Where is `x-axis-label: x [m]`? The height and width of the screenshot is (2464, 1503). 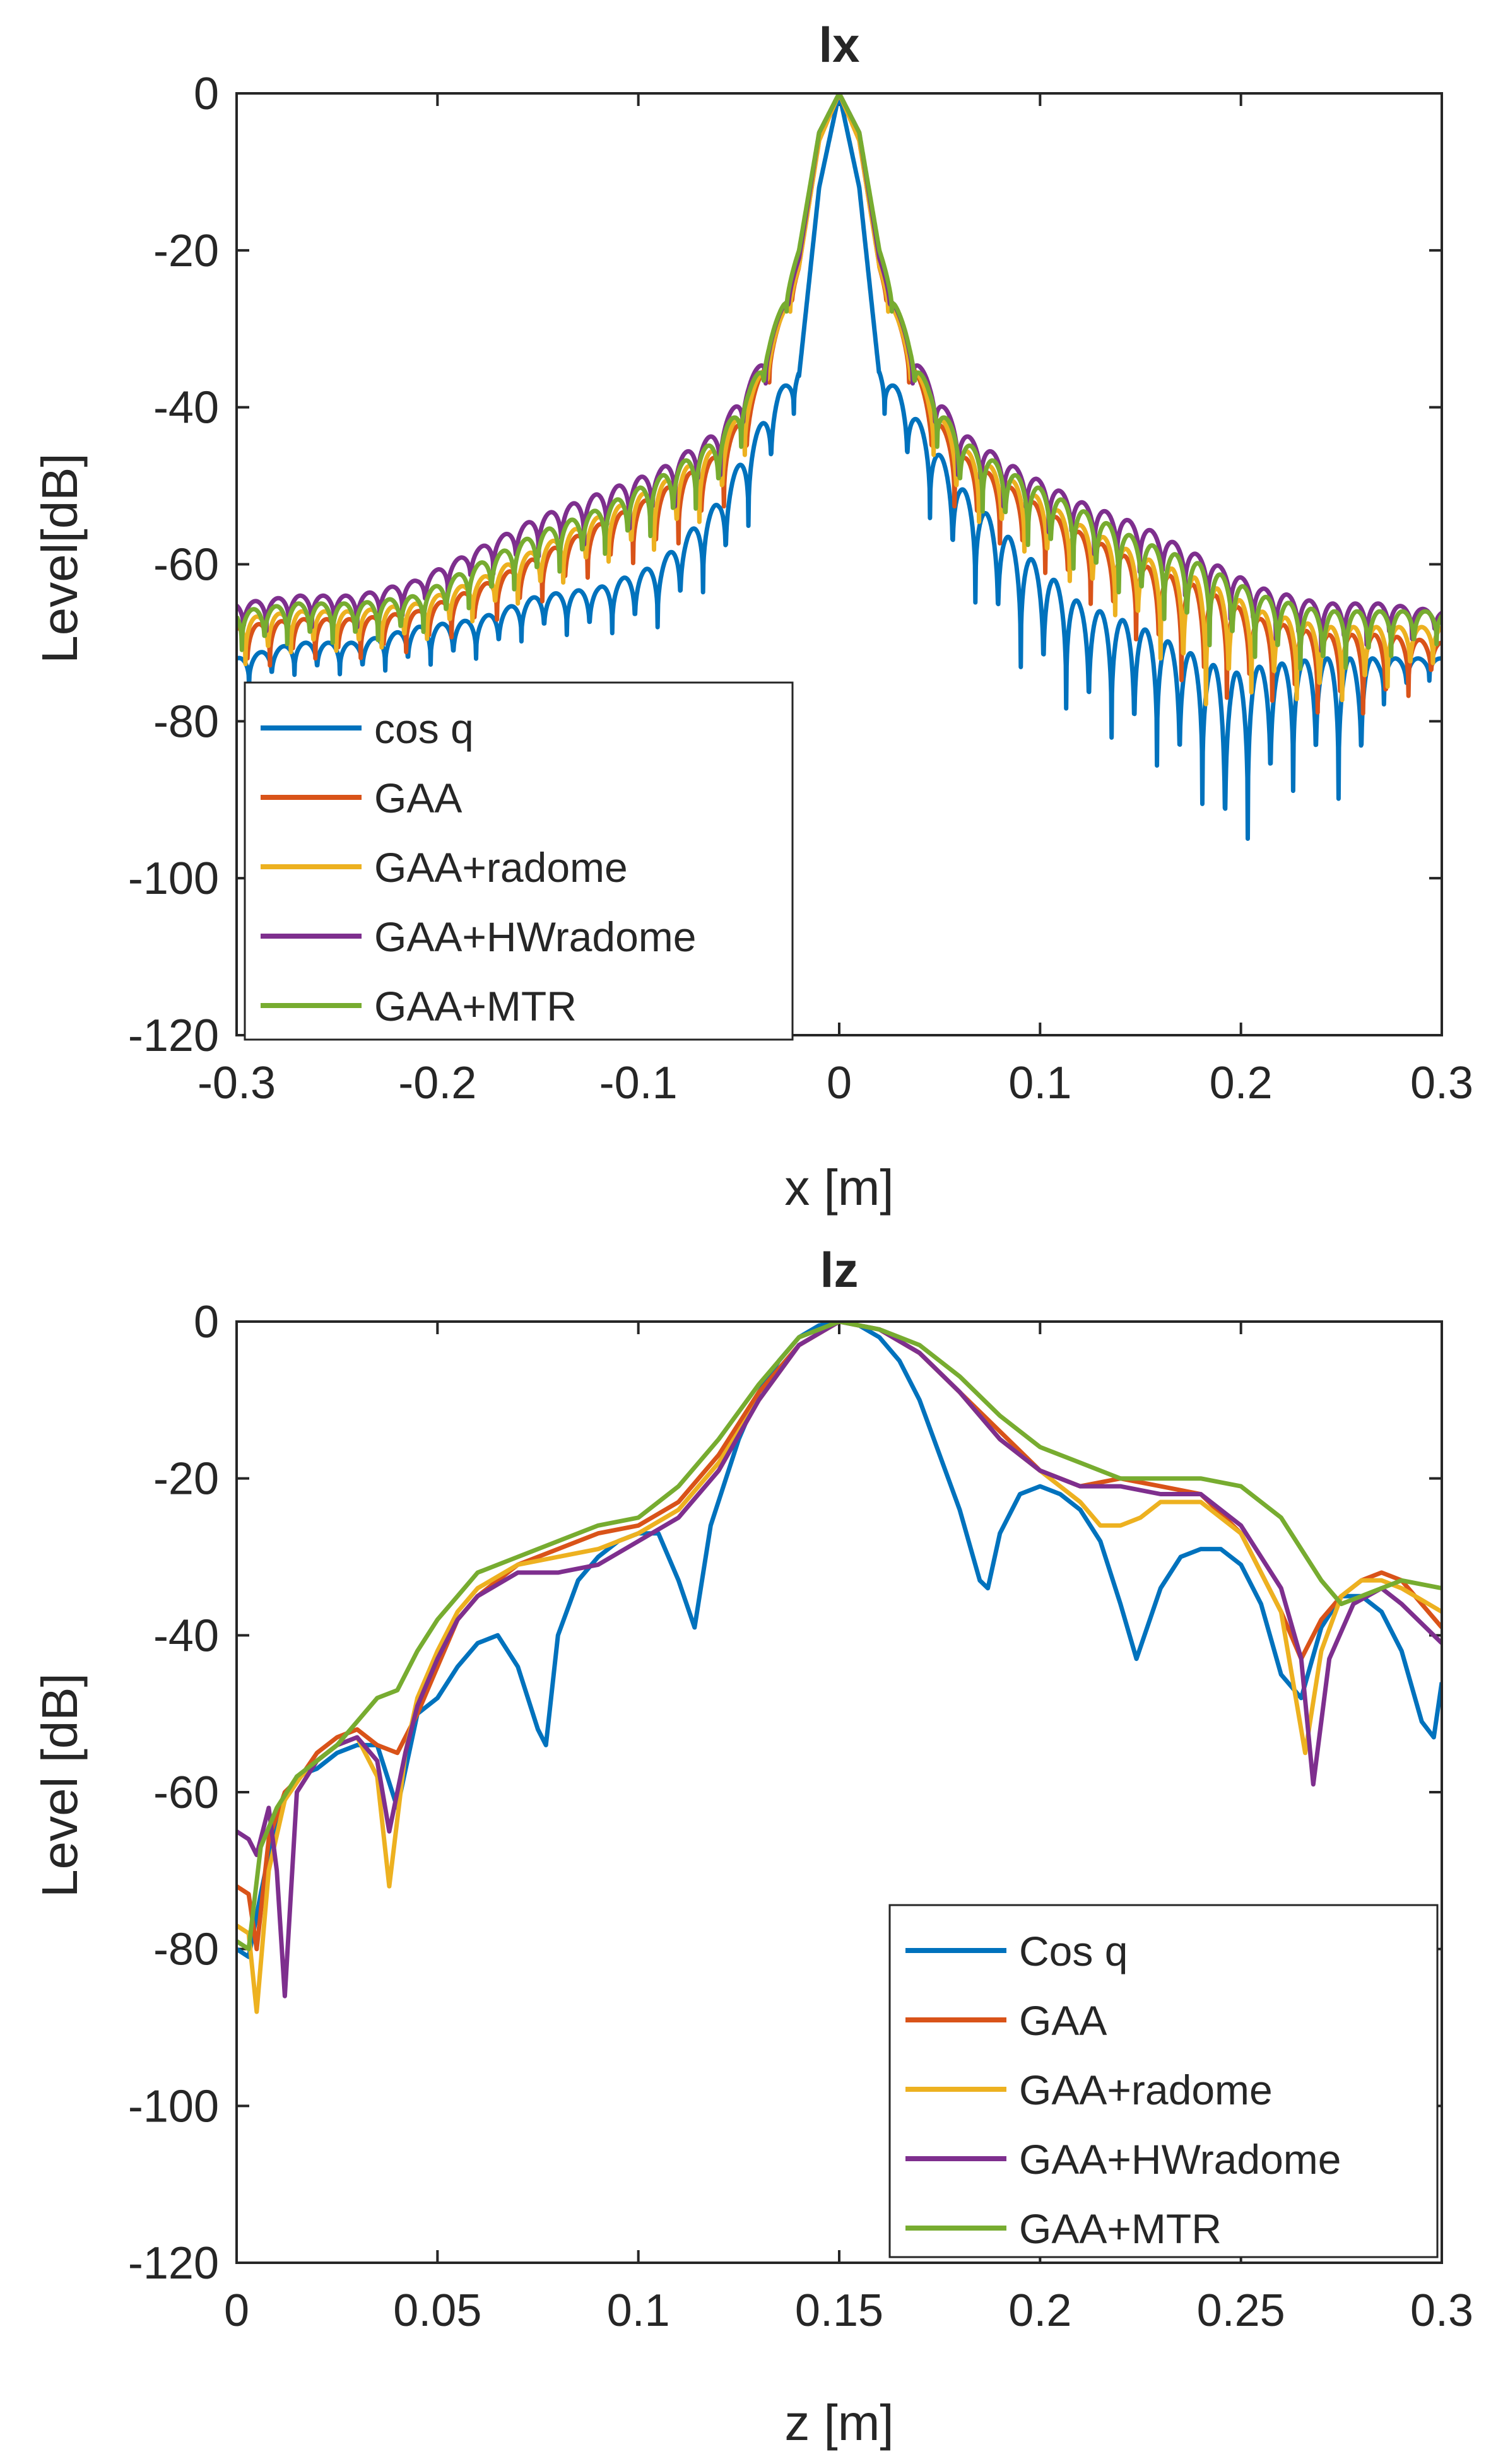 x-axis-label: x [m] is located at coordinates (838, 1187).